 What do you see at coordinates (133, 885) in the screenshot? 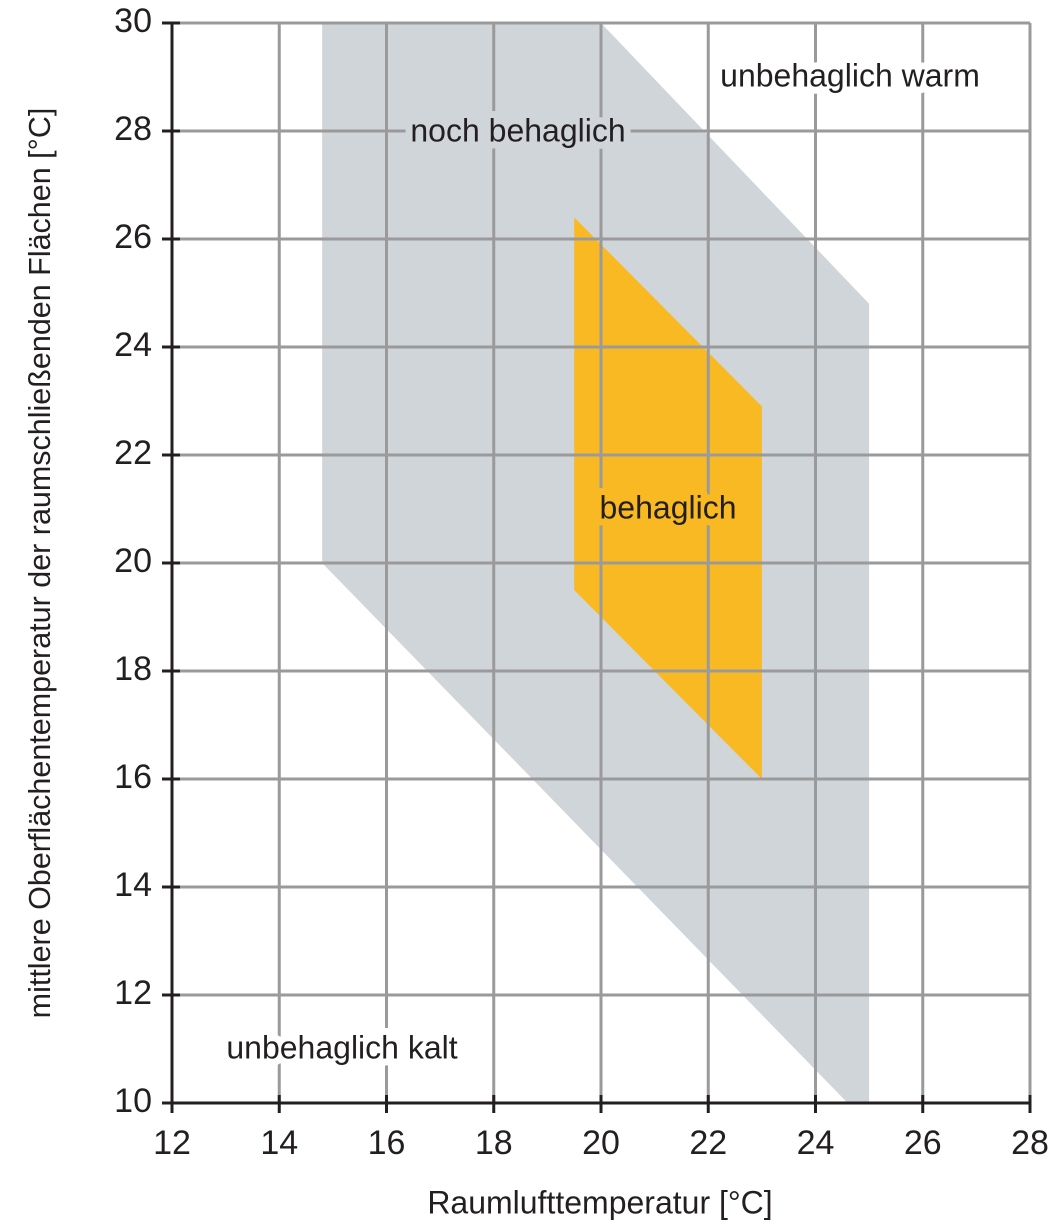
I see `y-tick-label: 14` at bounding box center [133, 885].